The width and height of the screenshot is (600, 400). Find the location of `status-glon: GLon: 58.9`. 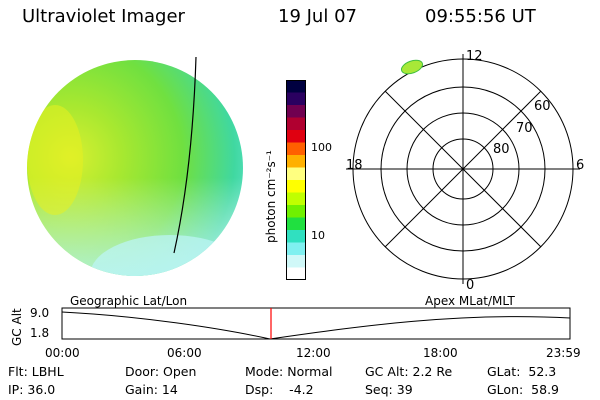

status-glon: GLon: 58.9 is located at coordinates (523, 389).